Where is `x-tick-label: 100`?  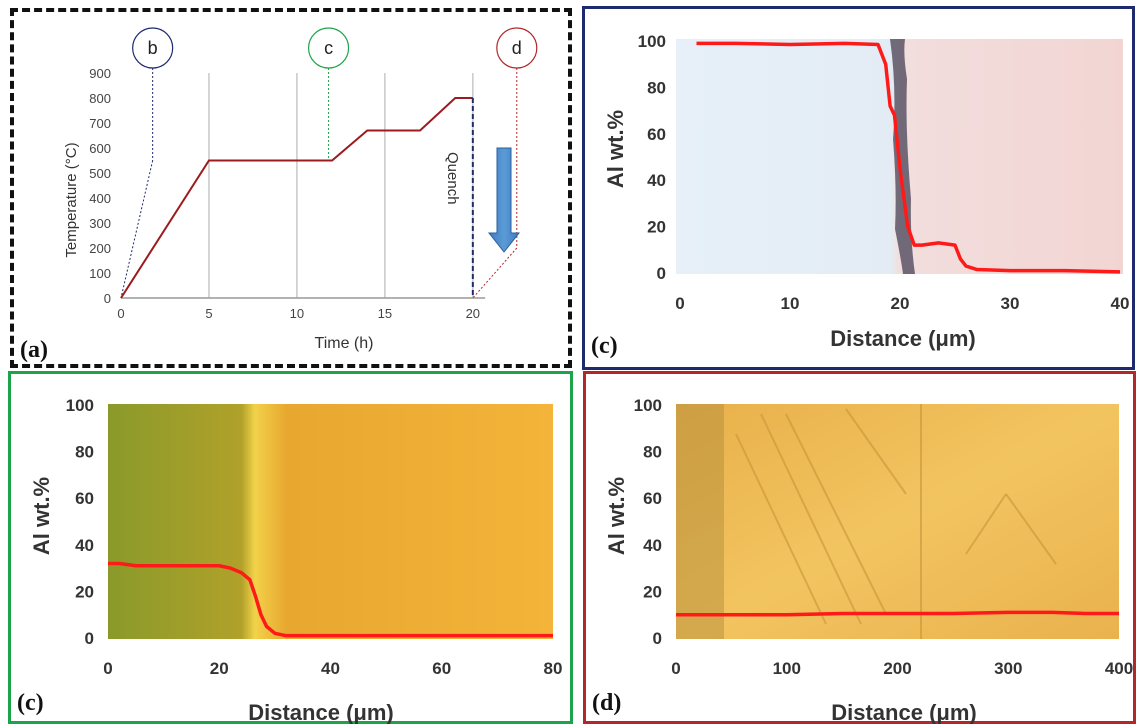
x-tick-label: 100 is located at coordinates (787, 668).